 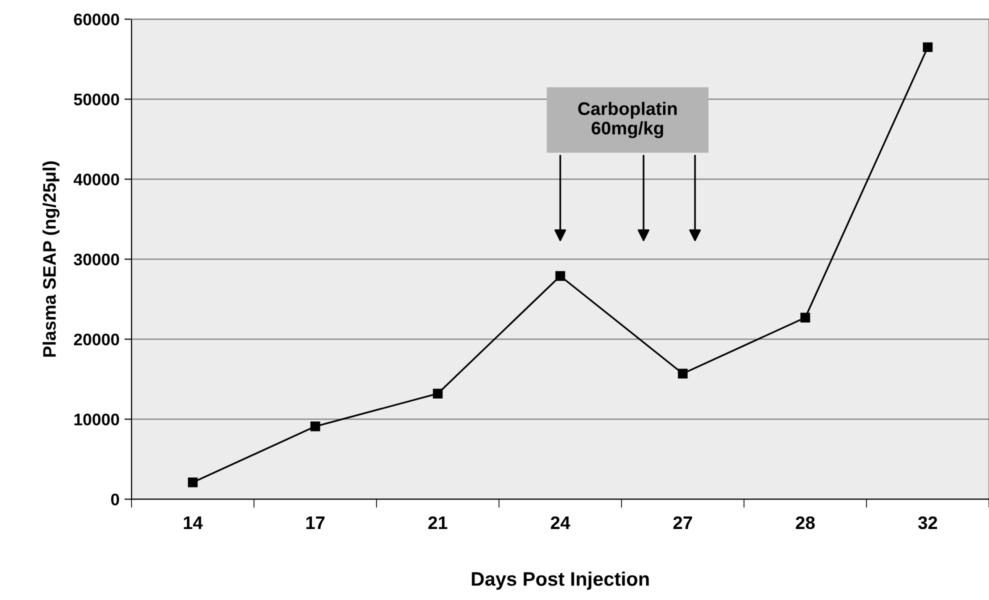 I want to click on x-tick-label: 24, so click(x=560, y=522).